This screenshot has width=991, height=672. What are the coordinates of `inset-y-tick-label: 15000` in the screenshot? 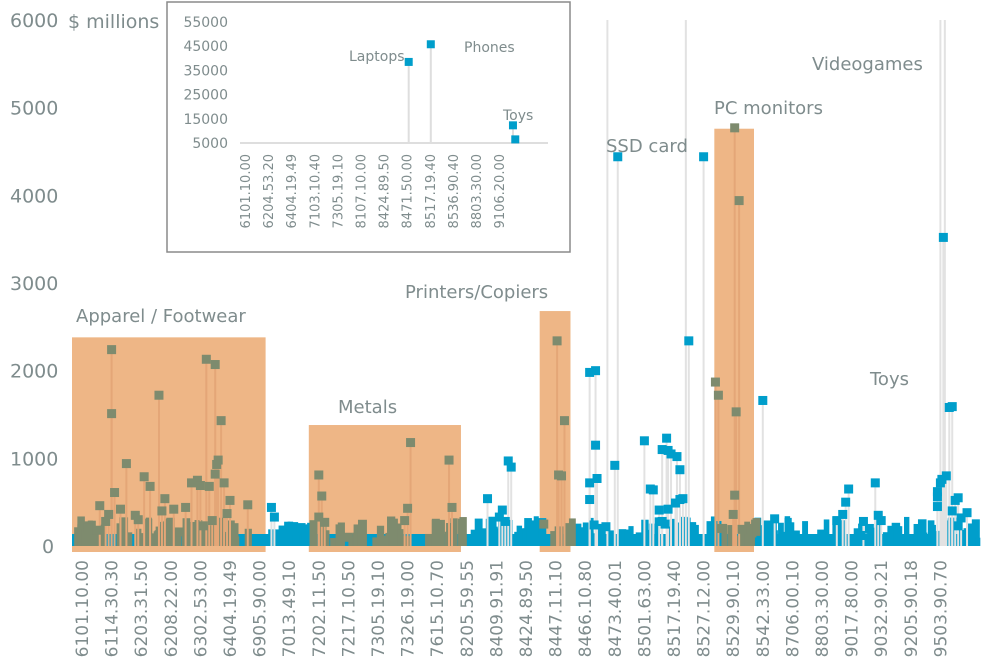 It's located at (205, 120).